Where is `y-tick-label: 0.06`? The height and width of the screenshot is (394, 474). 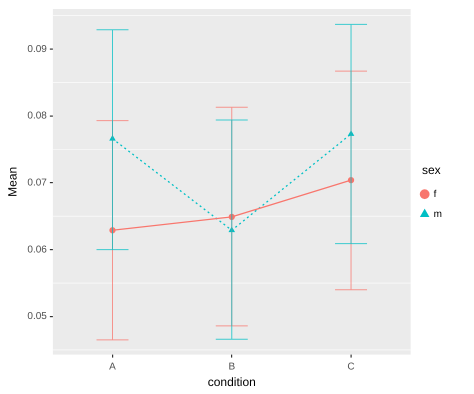
y-tick-label: 0.06 is located at coordinates (37, 250).